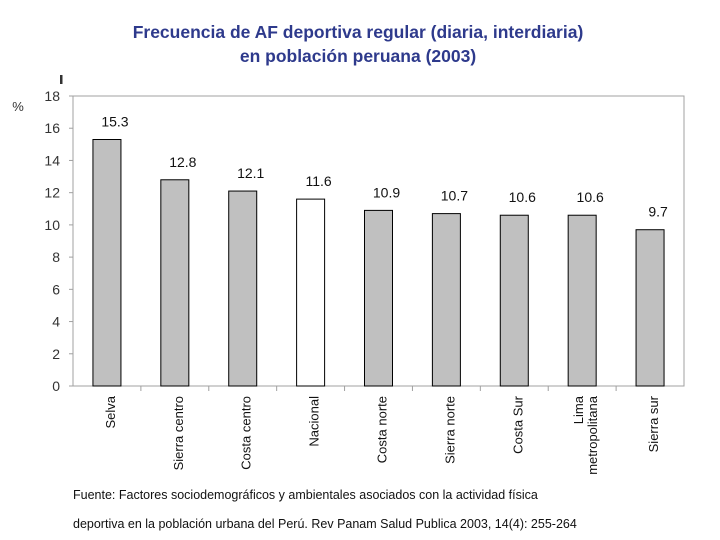  I want to click on data-label: 15.3, so click(114, 122).